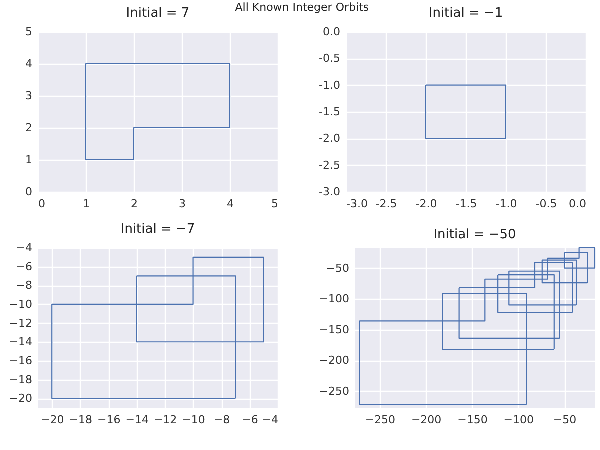 This screenshot has height=450, width=600. What do you see at coordinates (29, 192) in the screenshot?
I see `y-tick-label: 0` at bounding box center [29, 192].